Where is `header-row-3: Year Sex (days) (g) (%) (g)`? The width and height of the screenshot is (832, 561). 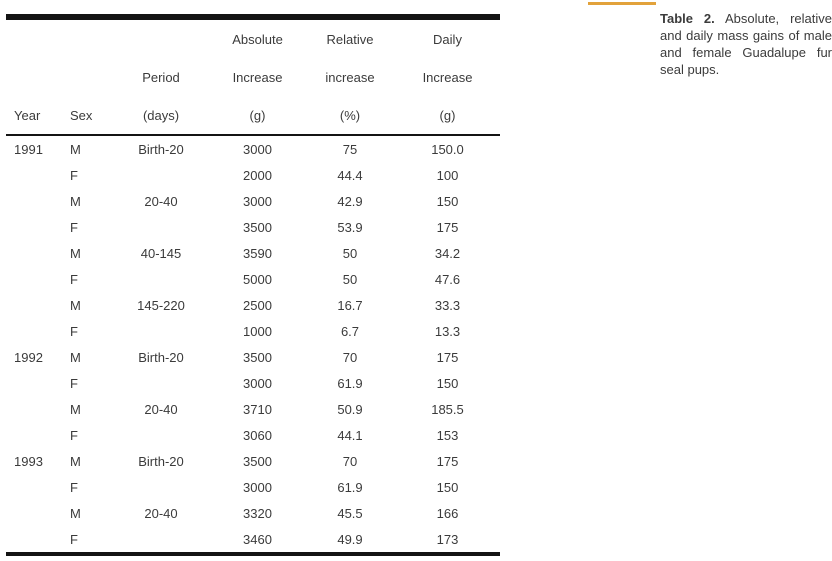 header-row-3: Year Sex (days) (g) (%) (g) is located at coordinates (253, 116).